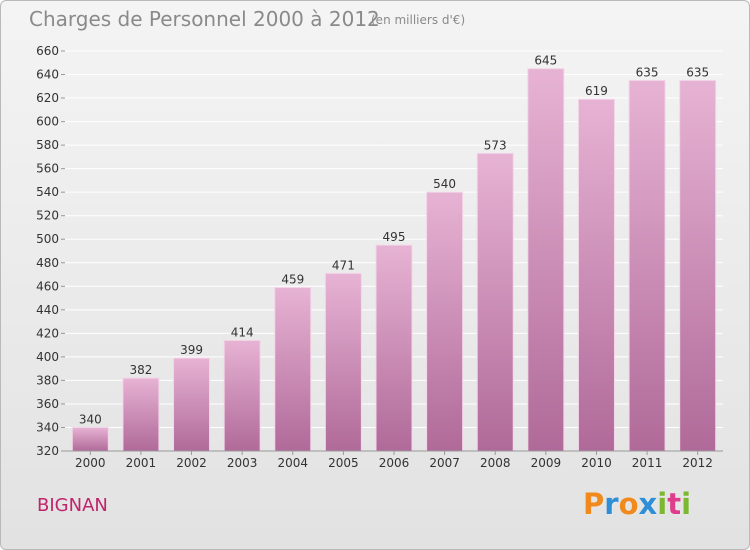 This screenshot has height=550, width=750. Describe the element at coordinates (47, 310) in the screenshot. I see `y-tick-label: 440` at that location.